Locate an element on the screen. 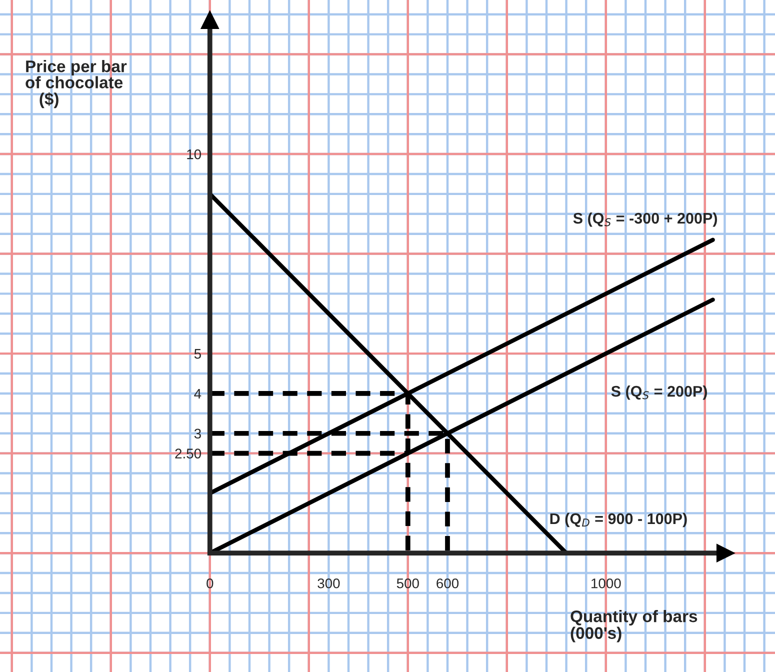  y-tick-label: 2.50 is located at coordinates (188, 453).